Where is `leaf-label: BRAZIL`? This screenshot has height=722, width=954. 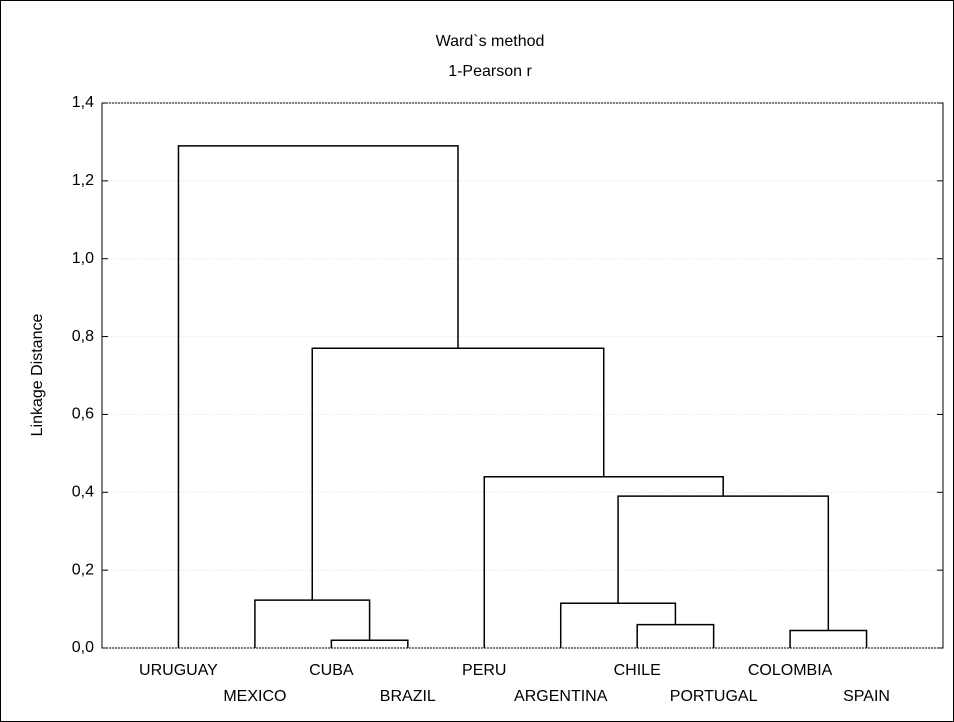 leaf-label: BRAZIL is located at coordinates (408, 696).